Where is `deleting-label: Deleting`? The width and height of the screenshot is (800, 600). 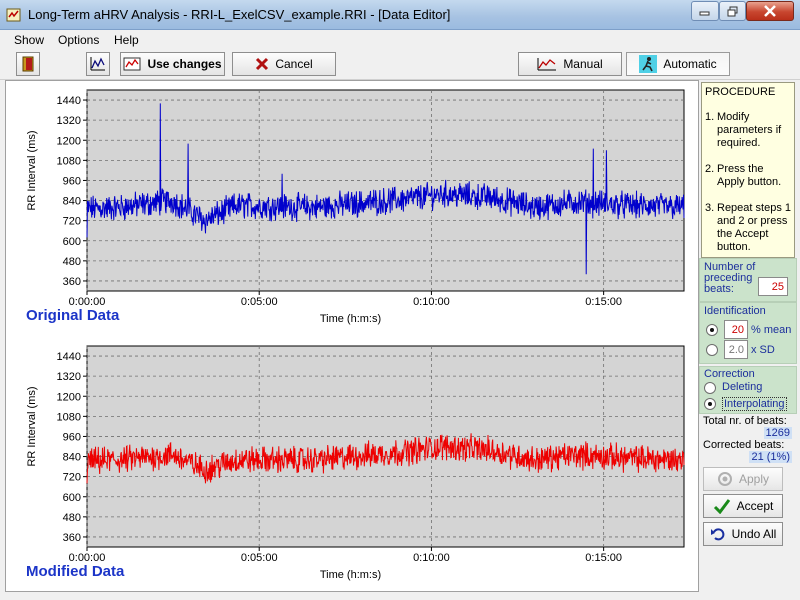
deleting-label: Deleting is located at coordinates (742, 387).